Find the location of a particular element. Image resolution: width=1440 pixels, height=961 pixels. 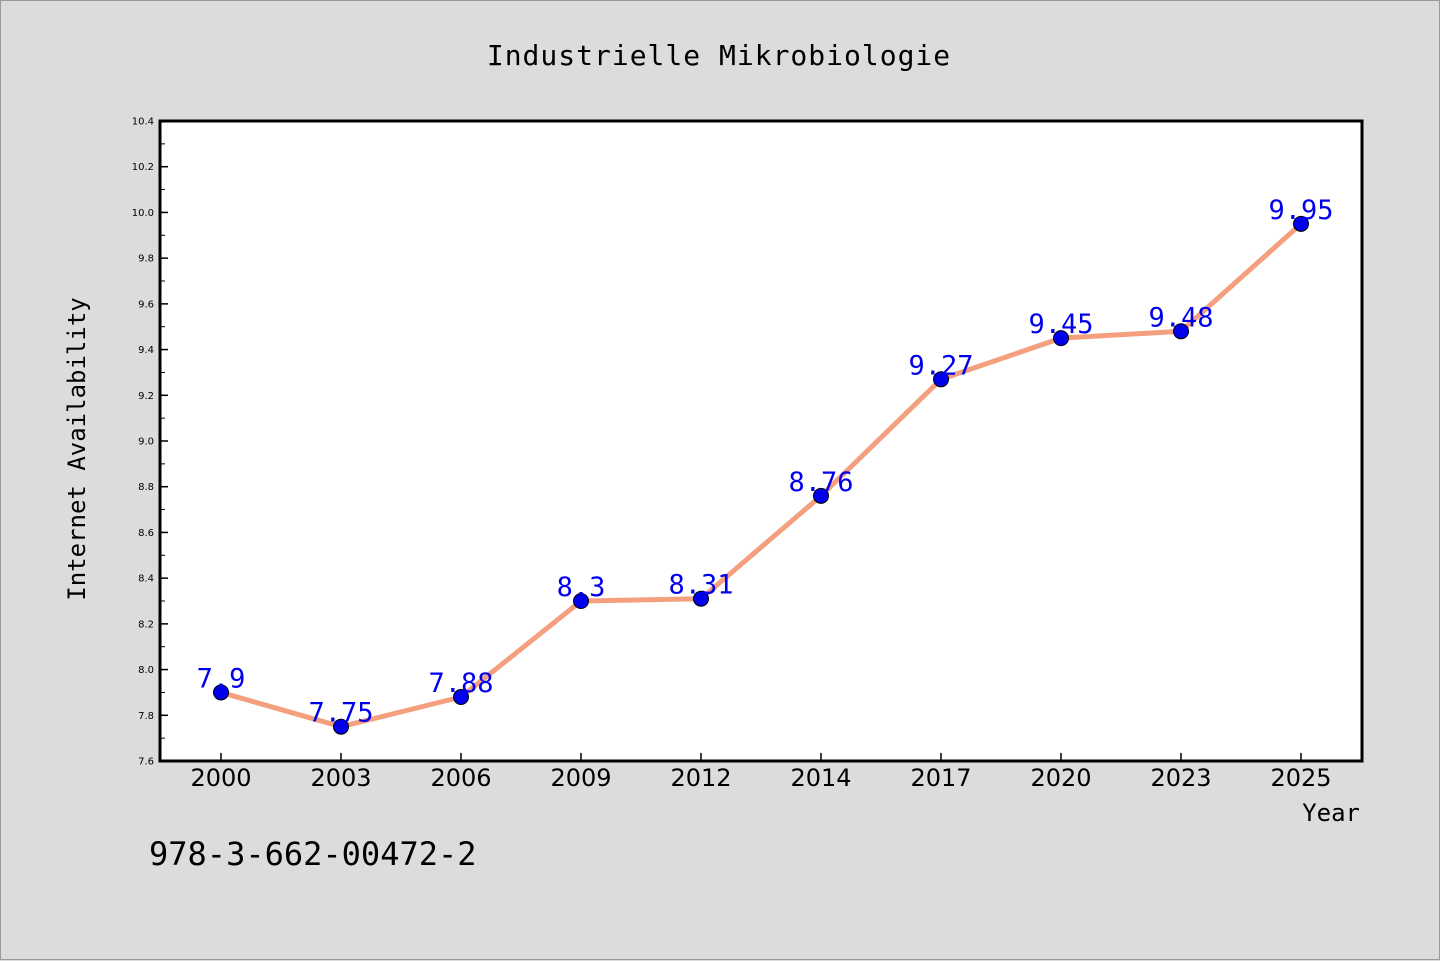

y-tick-label: 9.2 is located at coordinates (146, 396).